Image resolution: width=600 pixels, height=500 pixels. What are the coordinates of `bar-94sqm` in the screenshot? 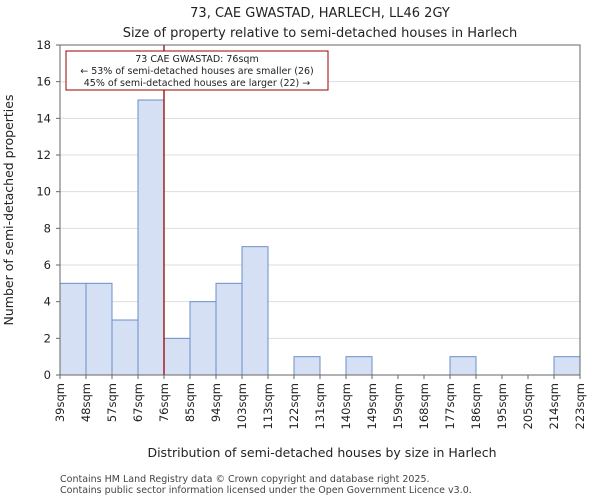 It's located at (229, 329).